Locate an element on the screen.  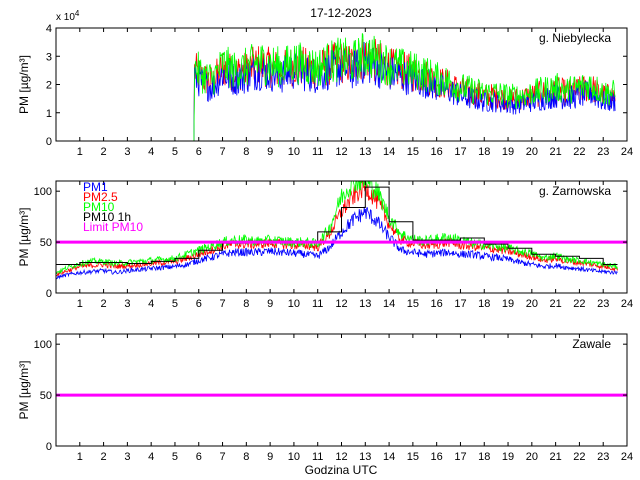
station-label: g. Niebylecka is located at coordinates (575, 38).